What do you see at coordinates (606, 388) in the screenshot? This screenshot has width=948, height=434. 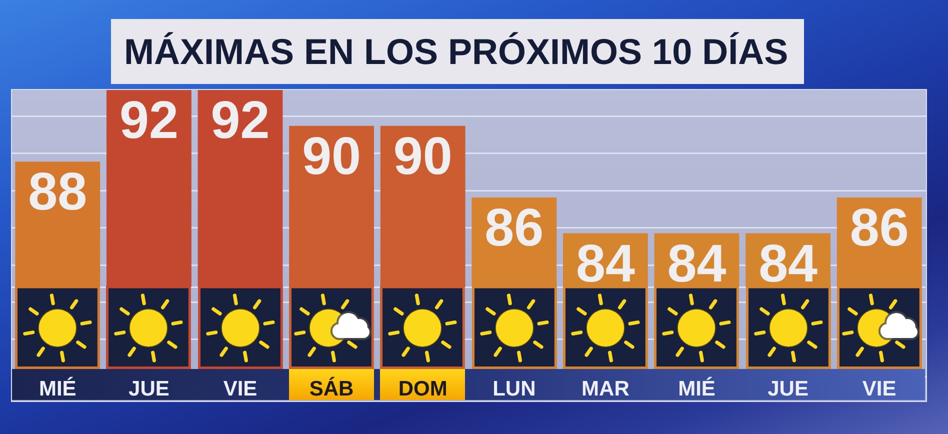 I see `x-tick-label: MAR` at bounding box center [606, 388].